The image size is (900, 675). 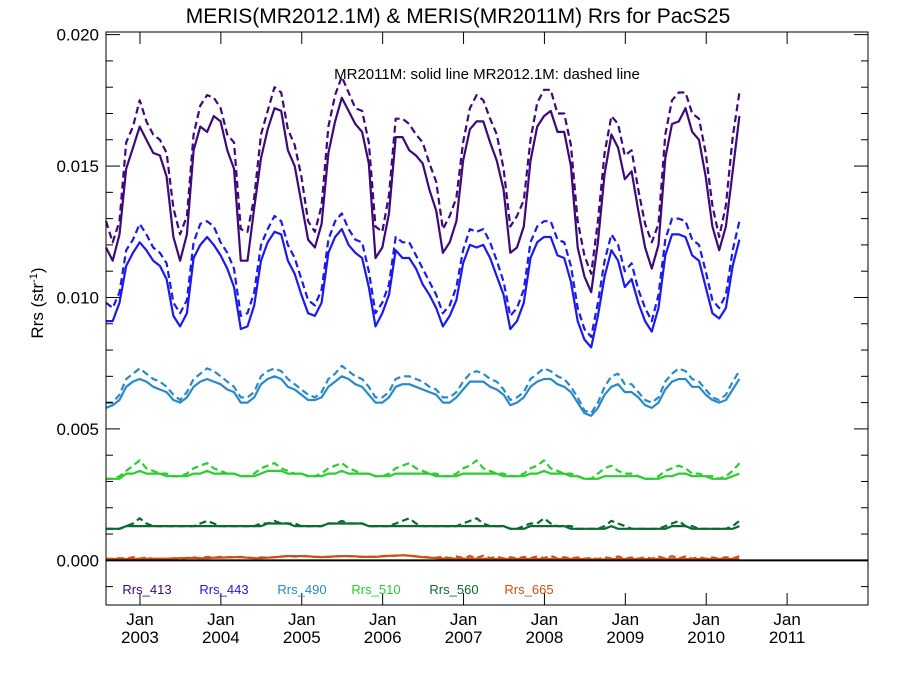 I want to click on y-axis-label-main: Rrs (str, so click(x=37, y=311).